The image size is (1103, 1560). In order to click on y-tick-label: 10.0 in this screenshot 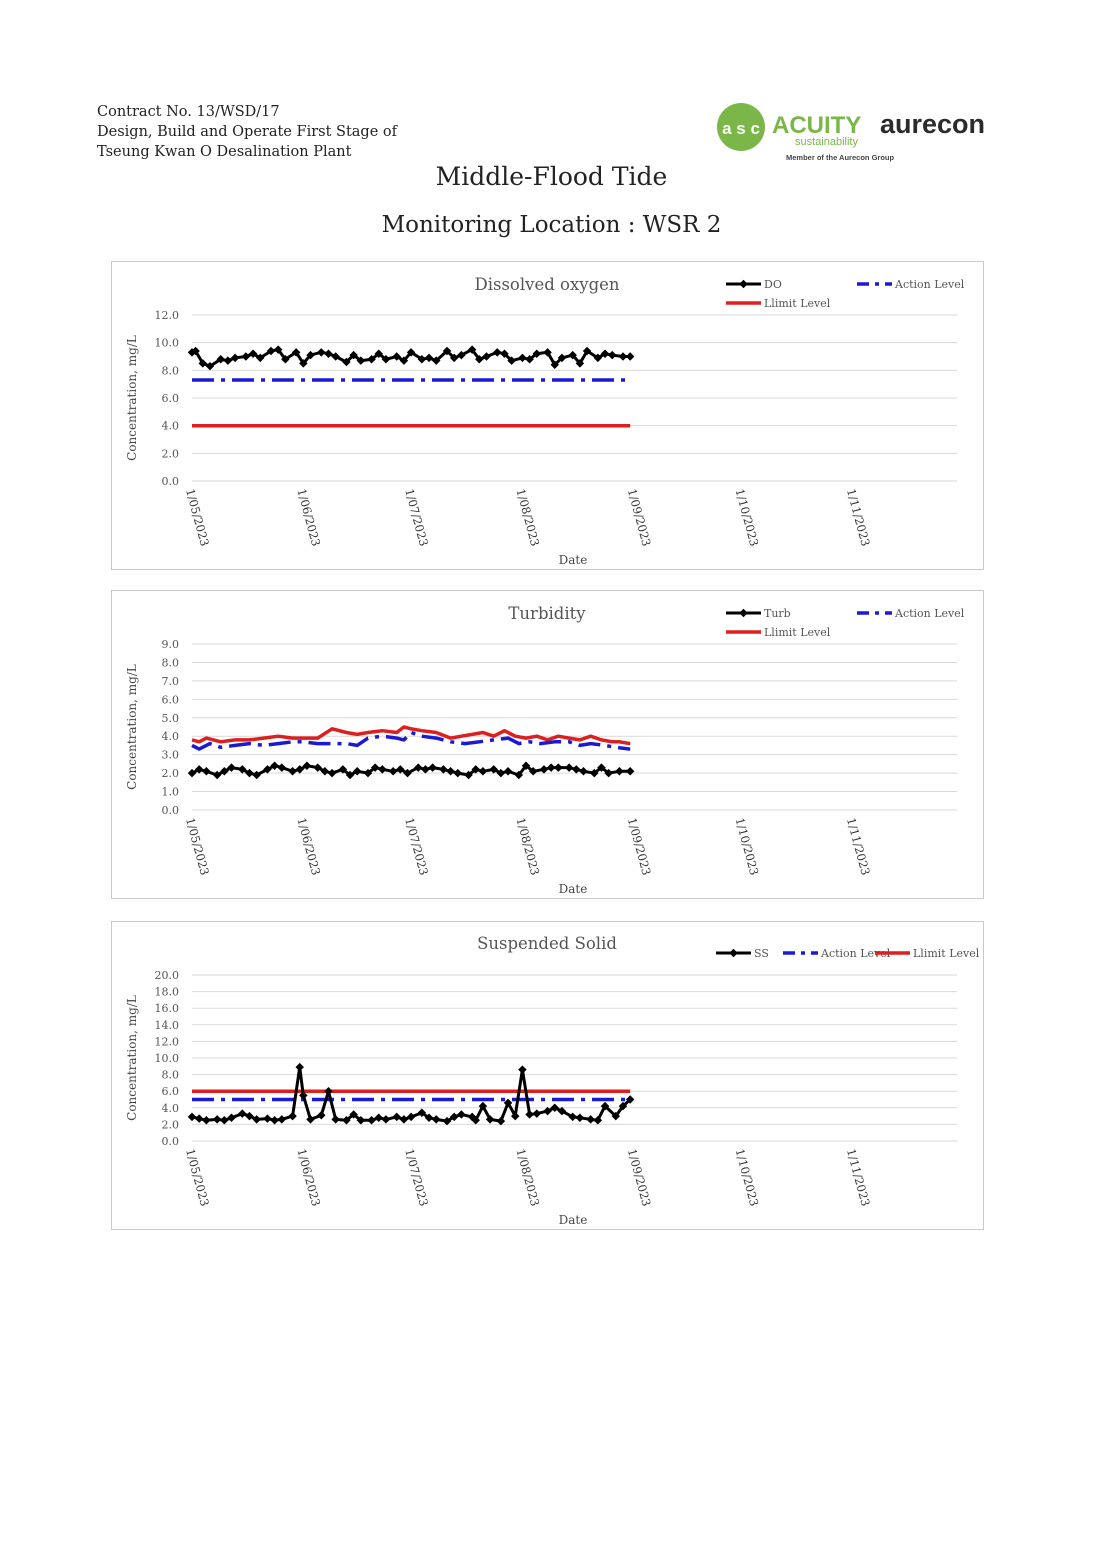, I will do `click(167, 1058)`.